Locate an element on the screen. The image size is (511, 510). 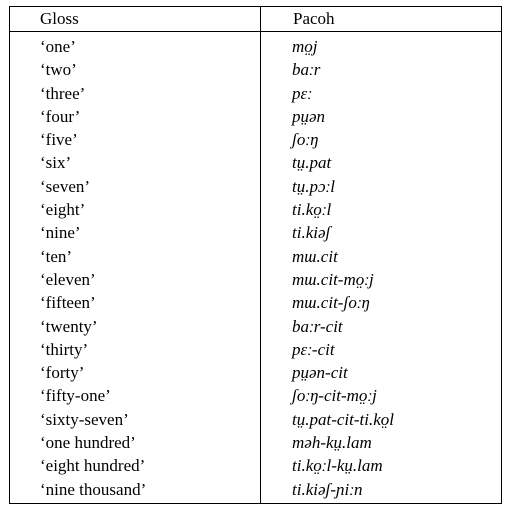
table-row: ‘seven’ tṳ.pɔːl is located at coordinates (255, 186).